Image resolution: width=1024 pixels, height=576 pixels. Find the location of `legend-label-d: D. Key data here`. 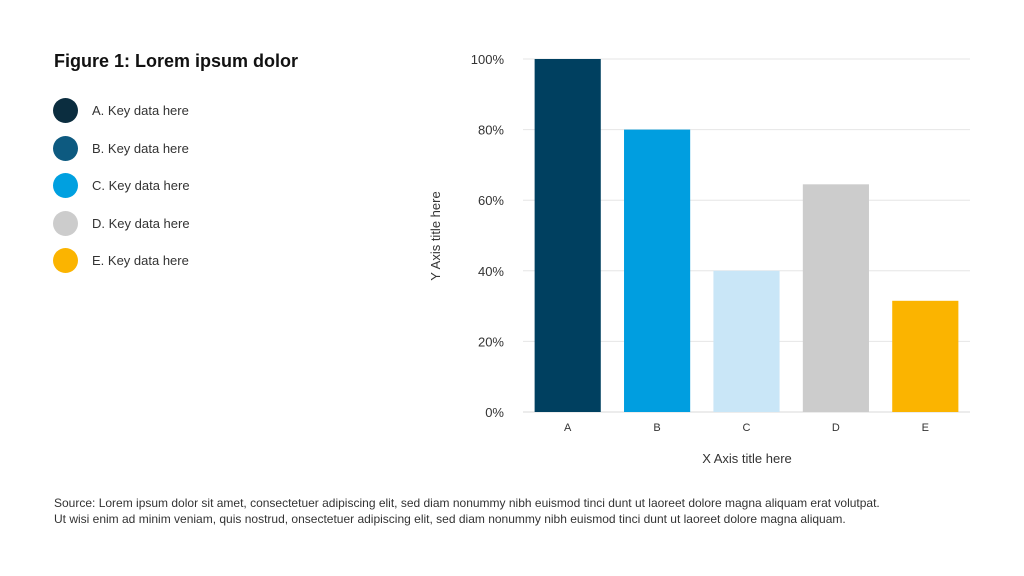

legend-label-d: D. Key data here is located at coordinates (141, 223).